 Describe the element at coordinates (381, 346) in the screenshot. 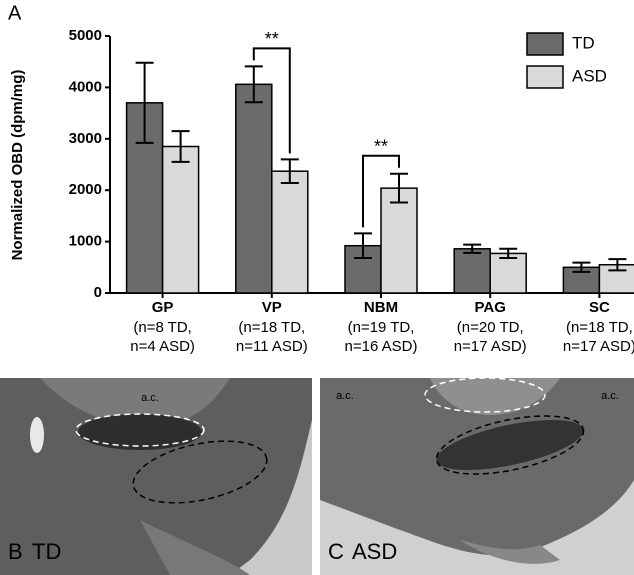

I see `x-tick-note: n=16 ASD)` at that location.